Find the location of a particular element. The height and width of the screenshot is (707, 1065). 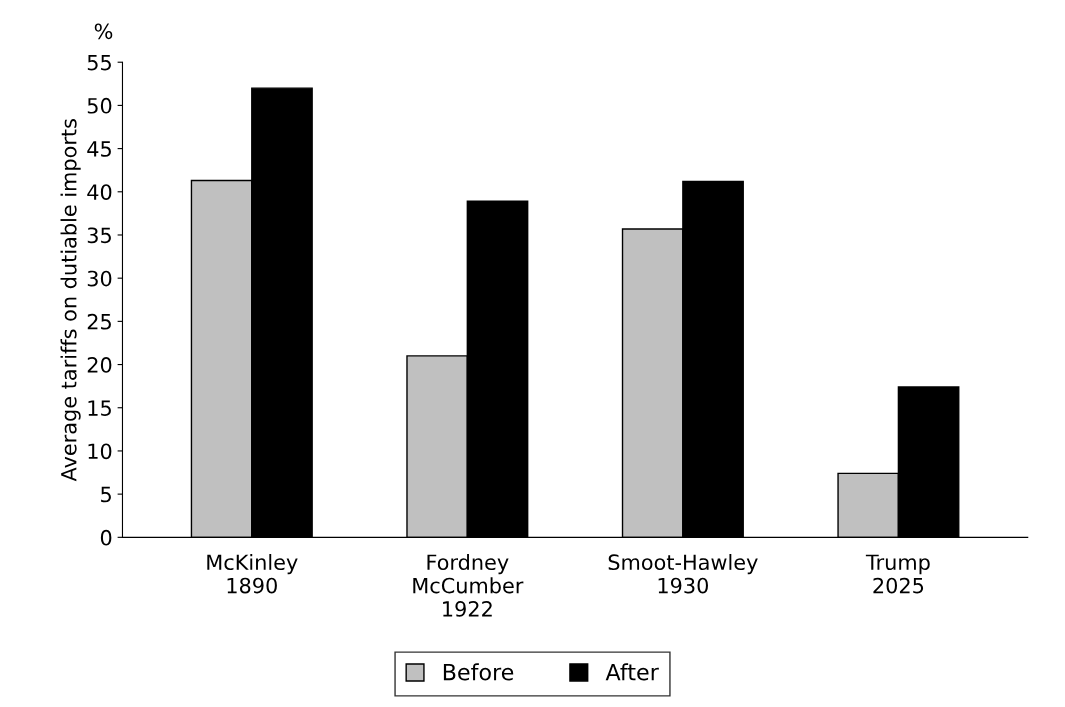

x-tick-label: McKinley 1890 is located at coordinates (252, 573).